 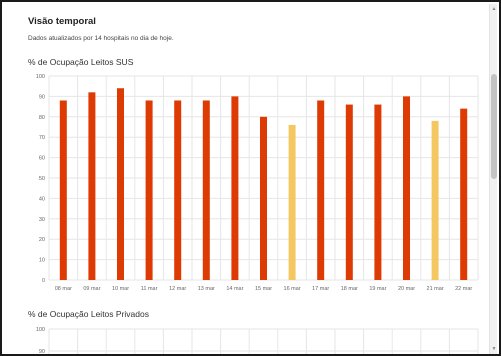 What do you see at coordinates (263, 289) in the screenshot?
I see `x-tick-label: 15 mar` at bounding box center [263, 289].